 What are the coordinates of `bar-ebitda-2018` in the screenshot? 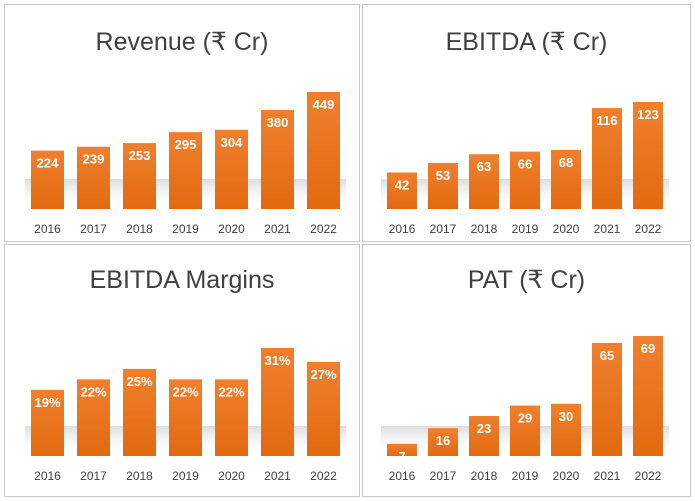 It's located at (484, 181).